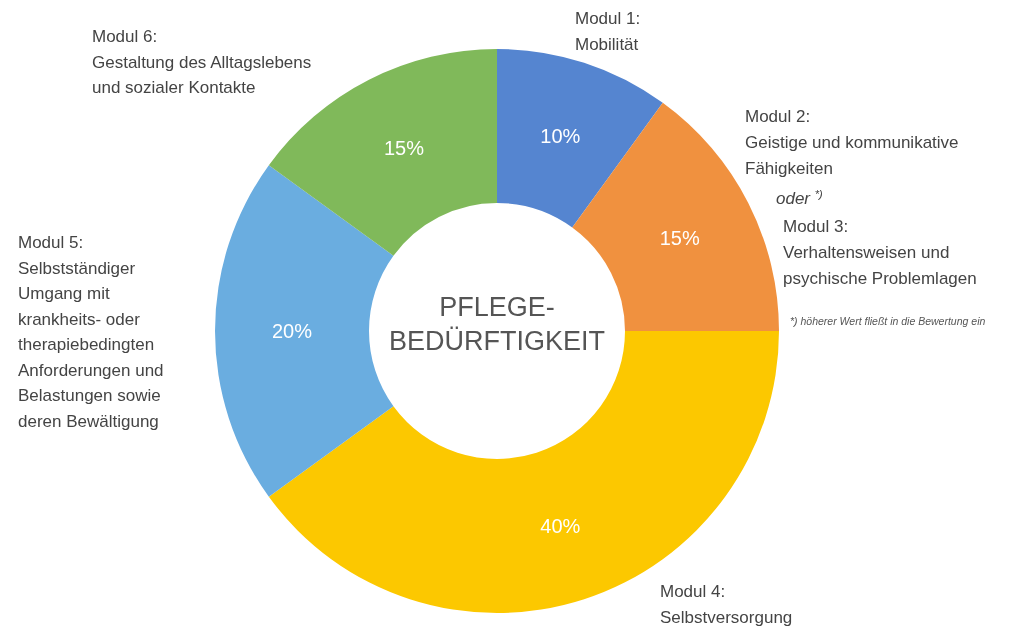 The height and width of the screenshot is (636, 1024). I want to click on data-label: 10%, so click(560, 136).